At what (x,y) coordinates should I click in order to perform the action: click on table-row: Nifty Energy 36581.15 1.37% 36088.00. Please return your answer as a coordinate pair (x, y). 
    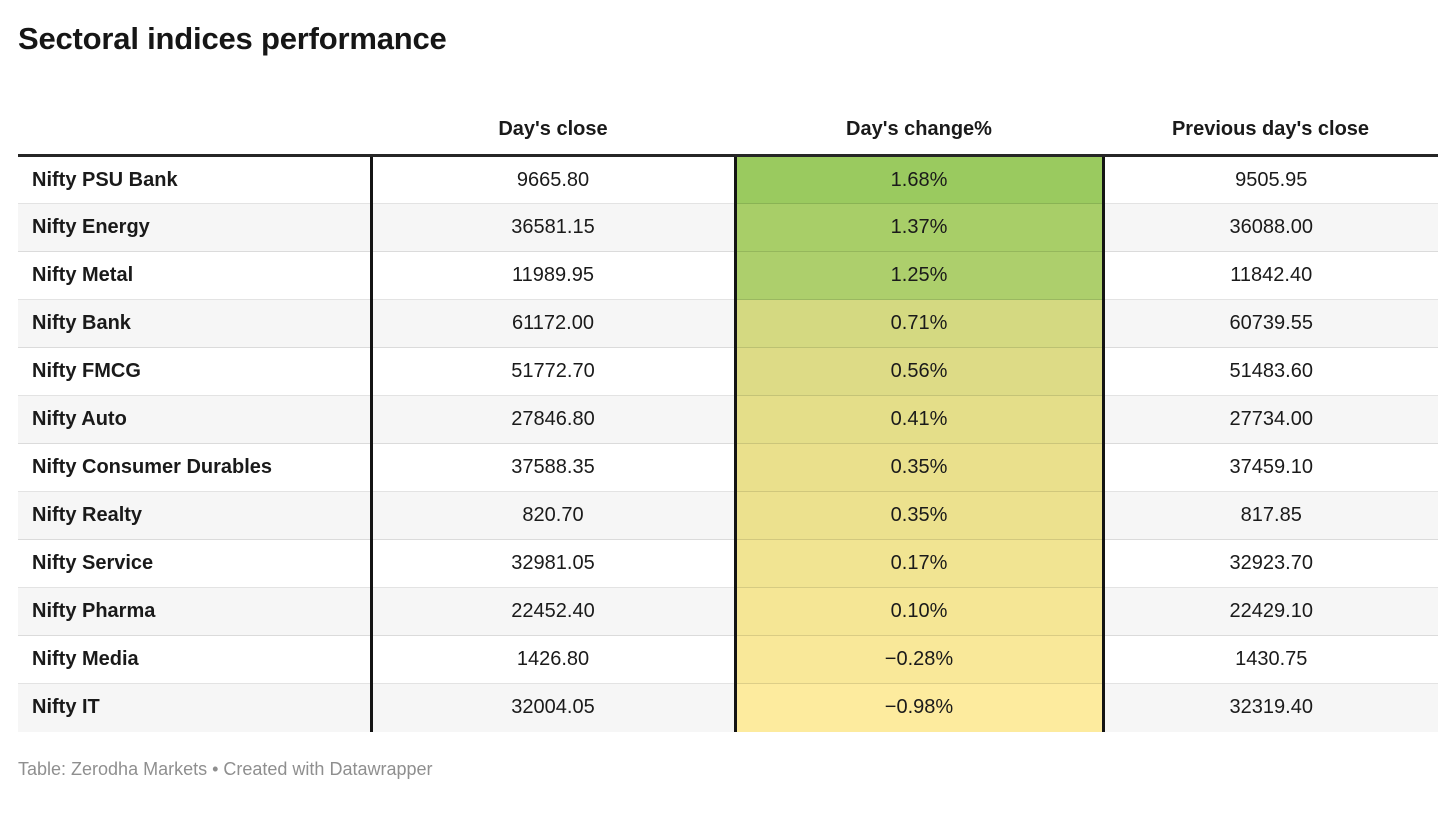
    Looking at the image, I should click on (728, 227).